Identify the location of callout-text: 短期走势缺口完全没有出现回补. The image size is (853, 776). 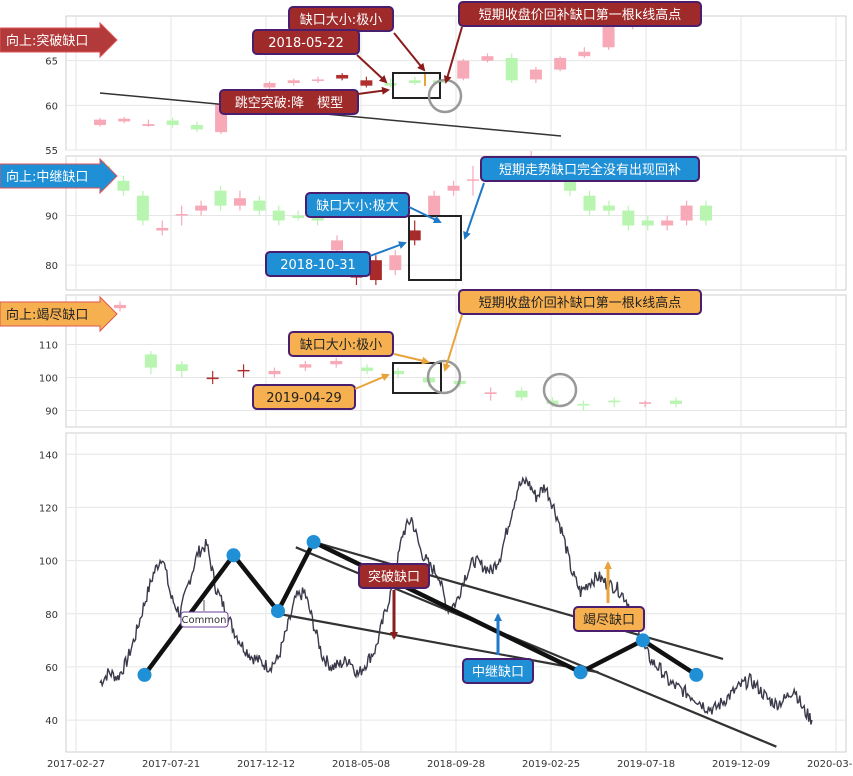
(590, 170).